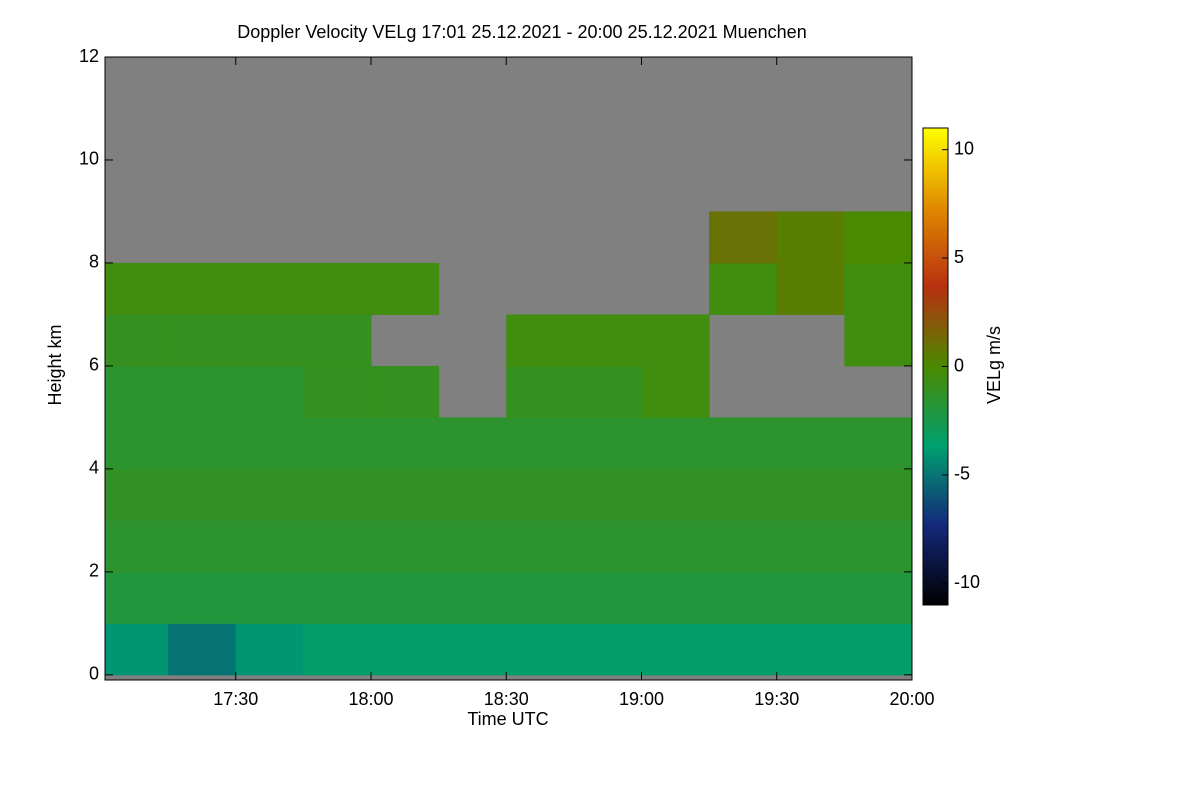  What do you see at coordinates (94, 674) in the screenshot?
I see `y-tick-label: 0` at bounding box center [94, 674].